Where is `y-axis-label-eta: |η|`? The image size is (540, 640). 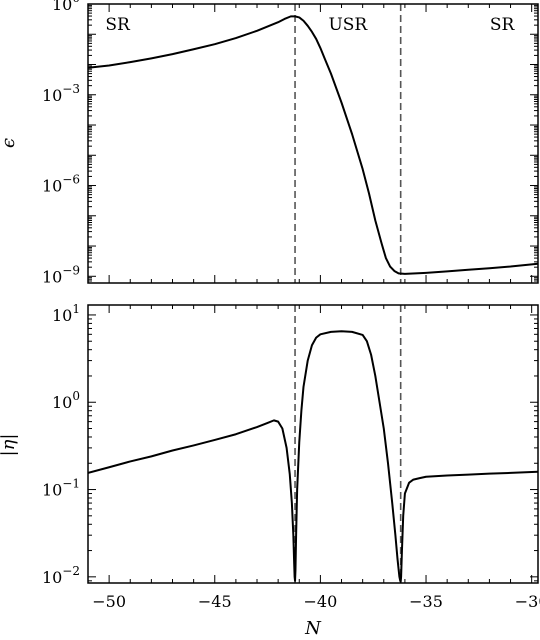 y-axis-label-eta: |η| is located at coordinates (9, 445).